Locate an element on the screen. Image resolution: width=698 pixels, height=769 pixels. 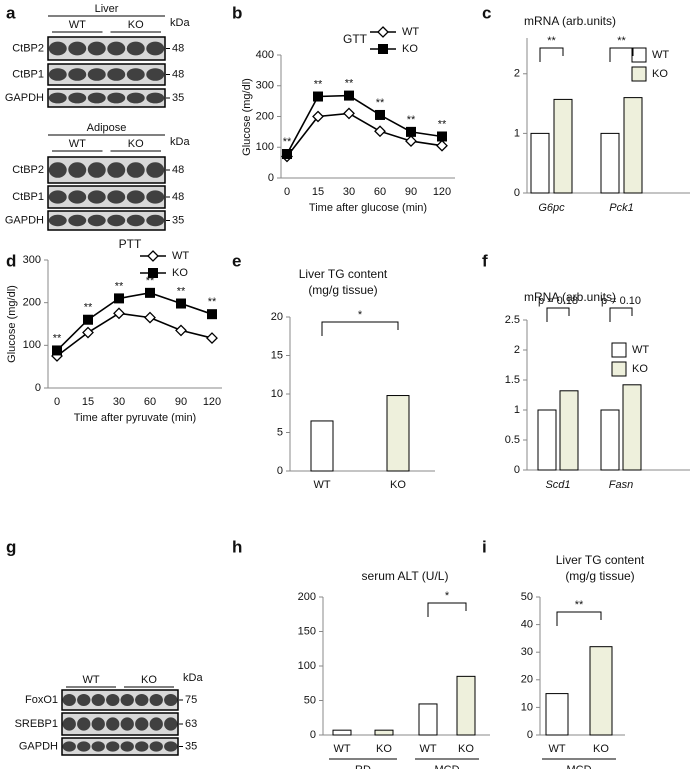
y-tick-label: 200 is located at coordinates (307, 597).